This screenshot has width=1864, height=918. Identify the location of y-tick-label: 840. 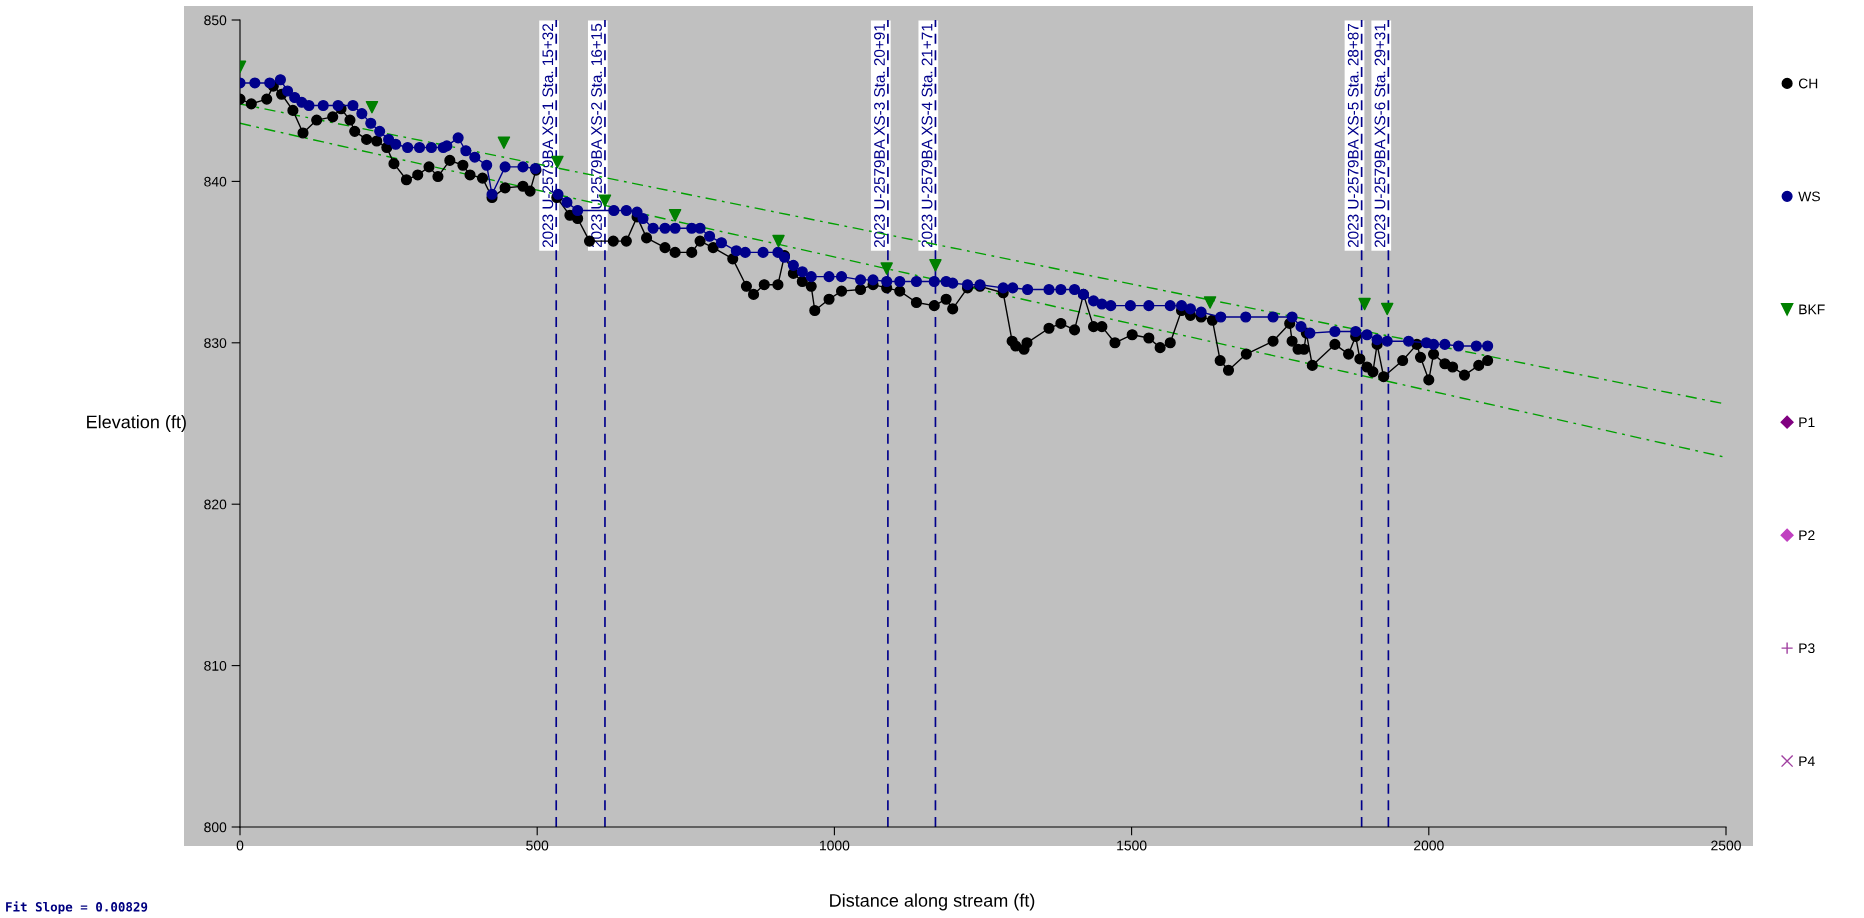
(215, 181).